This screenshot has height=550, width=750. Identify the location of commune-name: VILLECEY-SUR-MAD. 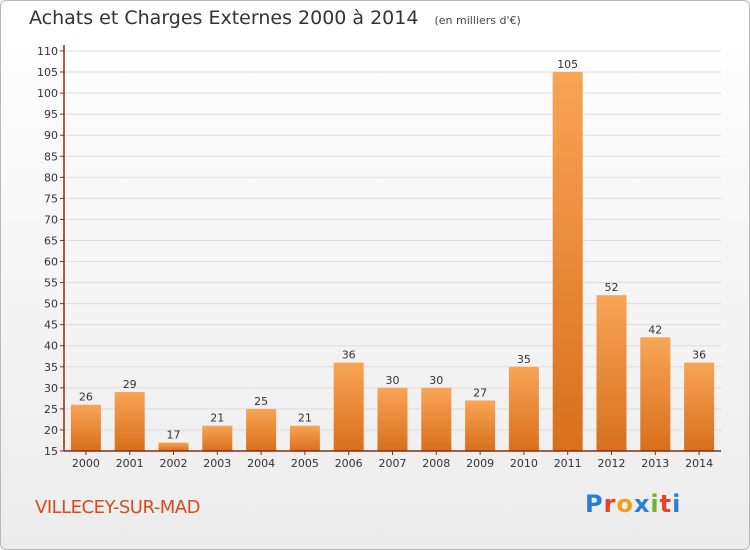
(117, 507).